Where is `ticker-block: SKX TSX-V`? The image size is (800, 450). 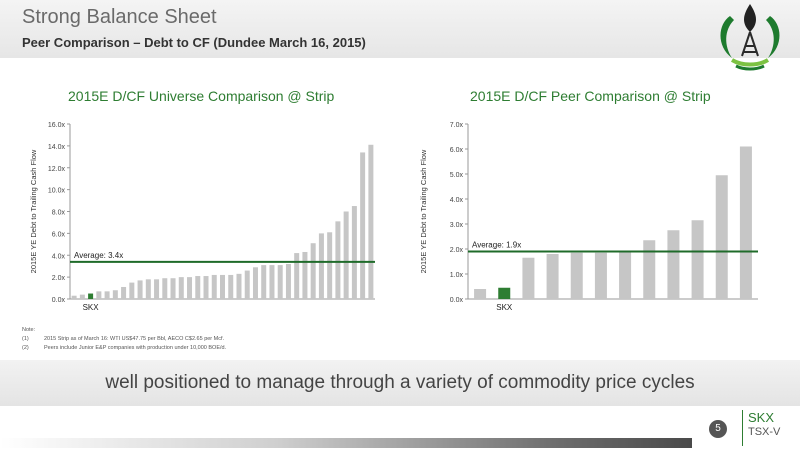
ticker-block: SKX TSX-V is located at coordinates (764, 425).